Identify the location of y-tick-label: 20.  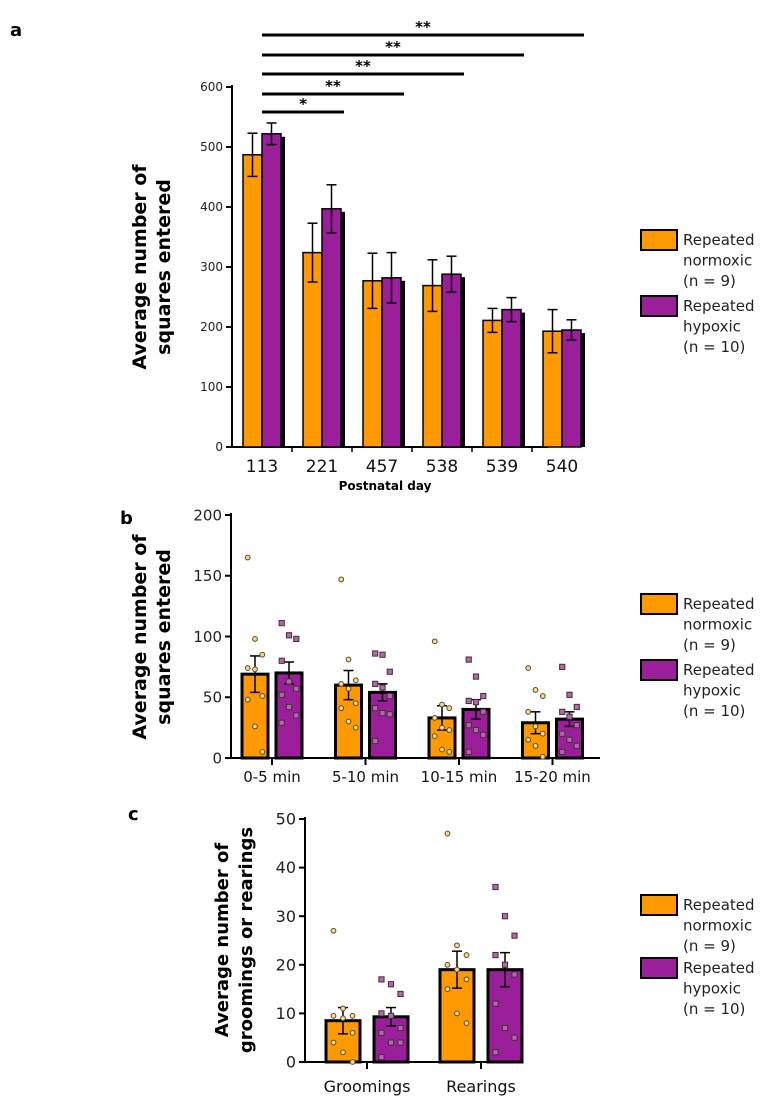
(286, 964).